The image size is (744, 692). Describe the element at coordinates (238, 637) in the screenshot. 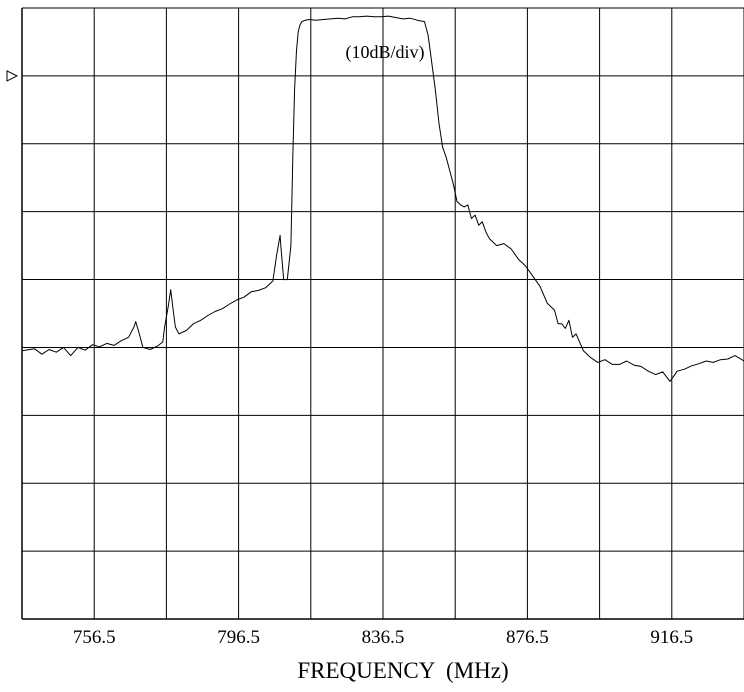

I see `x-tick-label: 796.5` at that location.